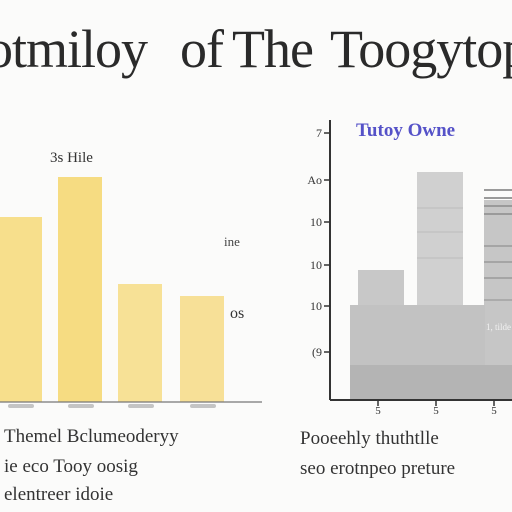  I want to click on left-caption-line-1: Themel Bclumeoderyy, so click(91, 436).